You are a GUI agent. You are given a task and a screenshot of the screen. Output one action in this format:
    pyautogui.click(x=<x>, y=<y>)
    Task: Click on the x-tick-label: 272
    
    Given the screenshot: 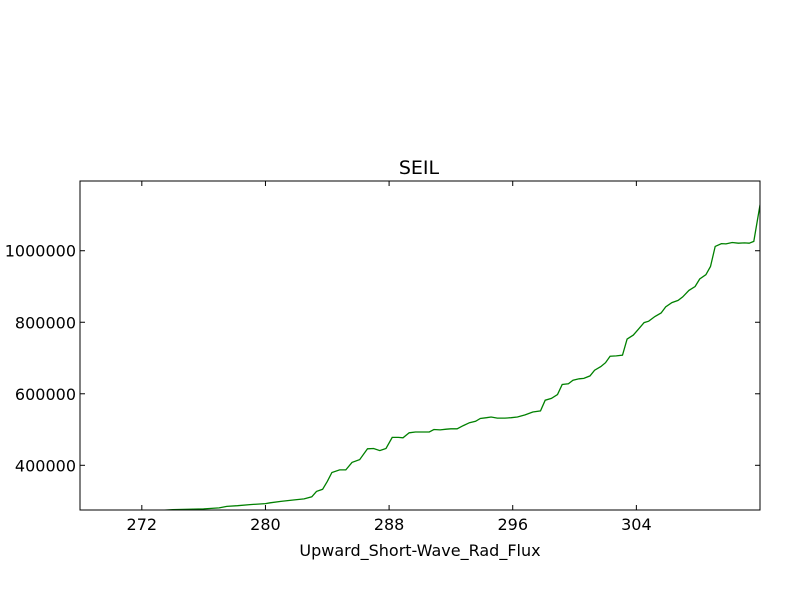 What is the action you would take?
    pyautogui.click(x=142, y=524)
    